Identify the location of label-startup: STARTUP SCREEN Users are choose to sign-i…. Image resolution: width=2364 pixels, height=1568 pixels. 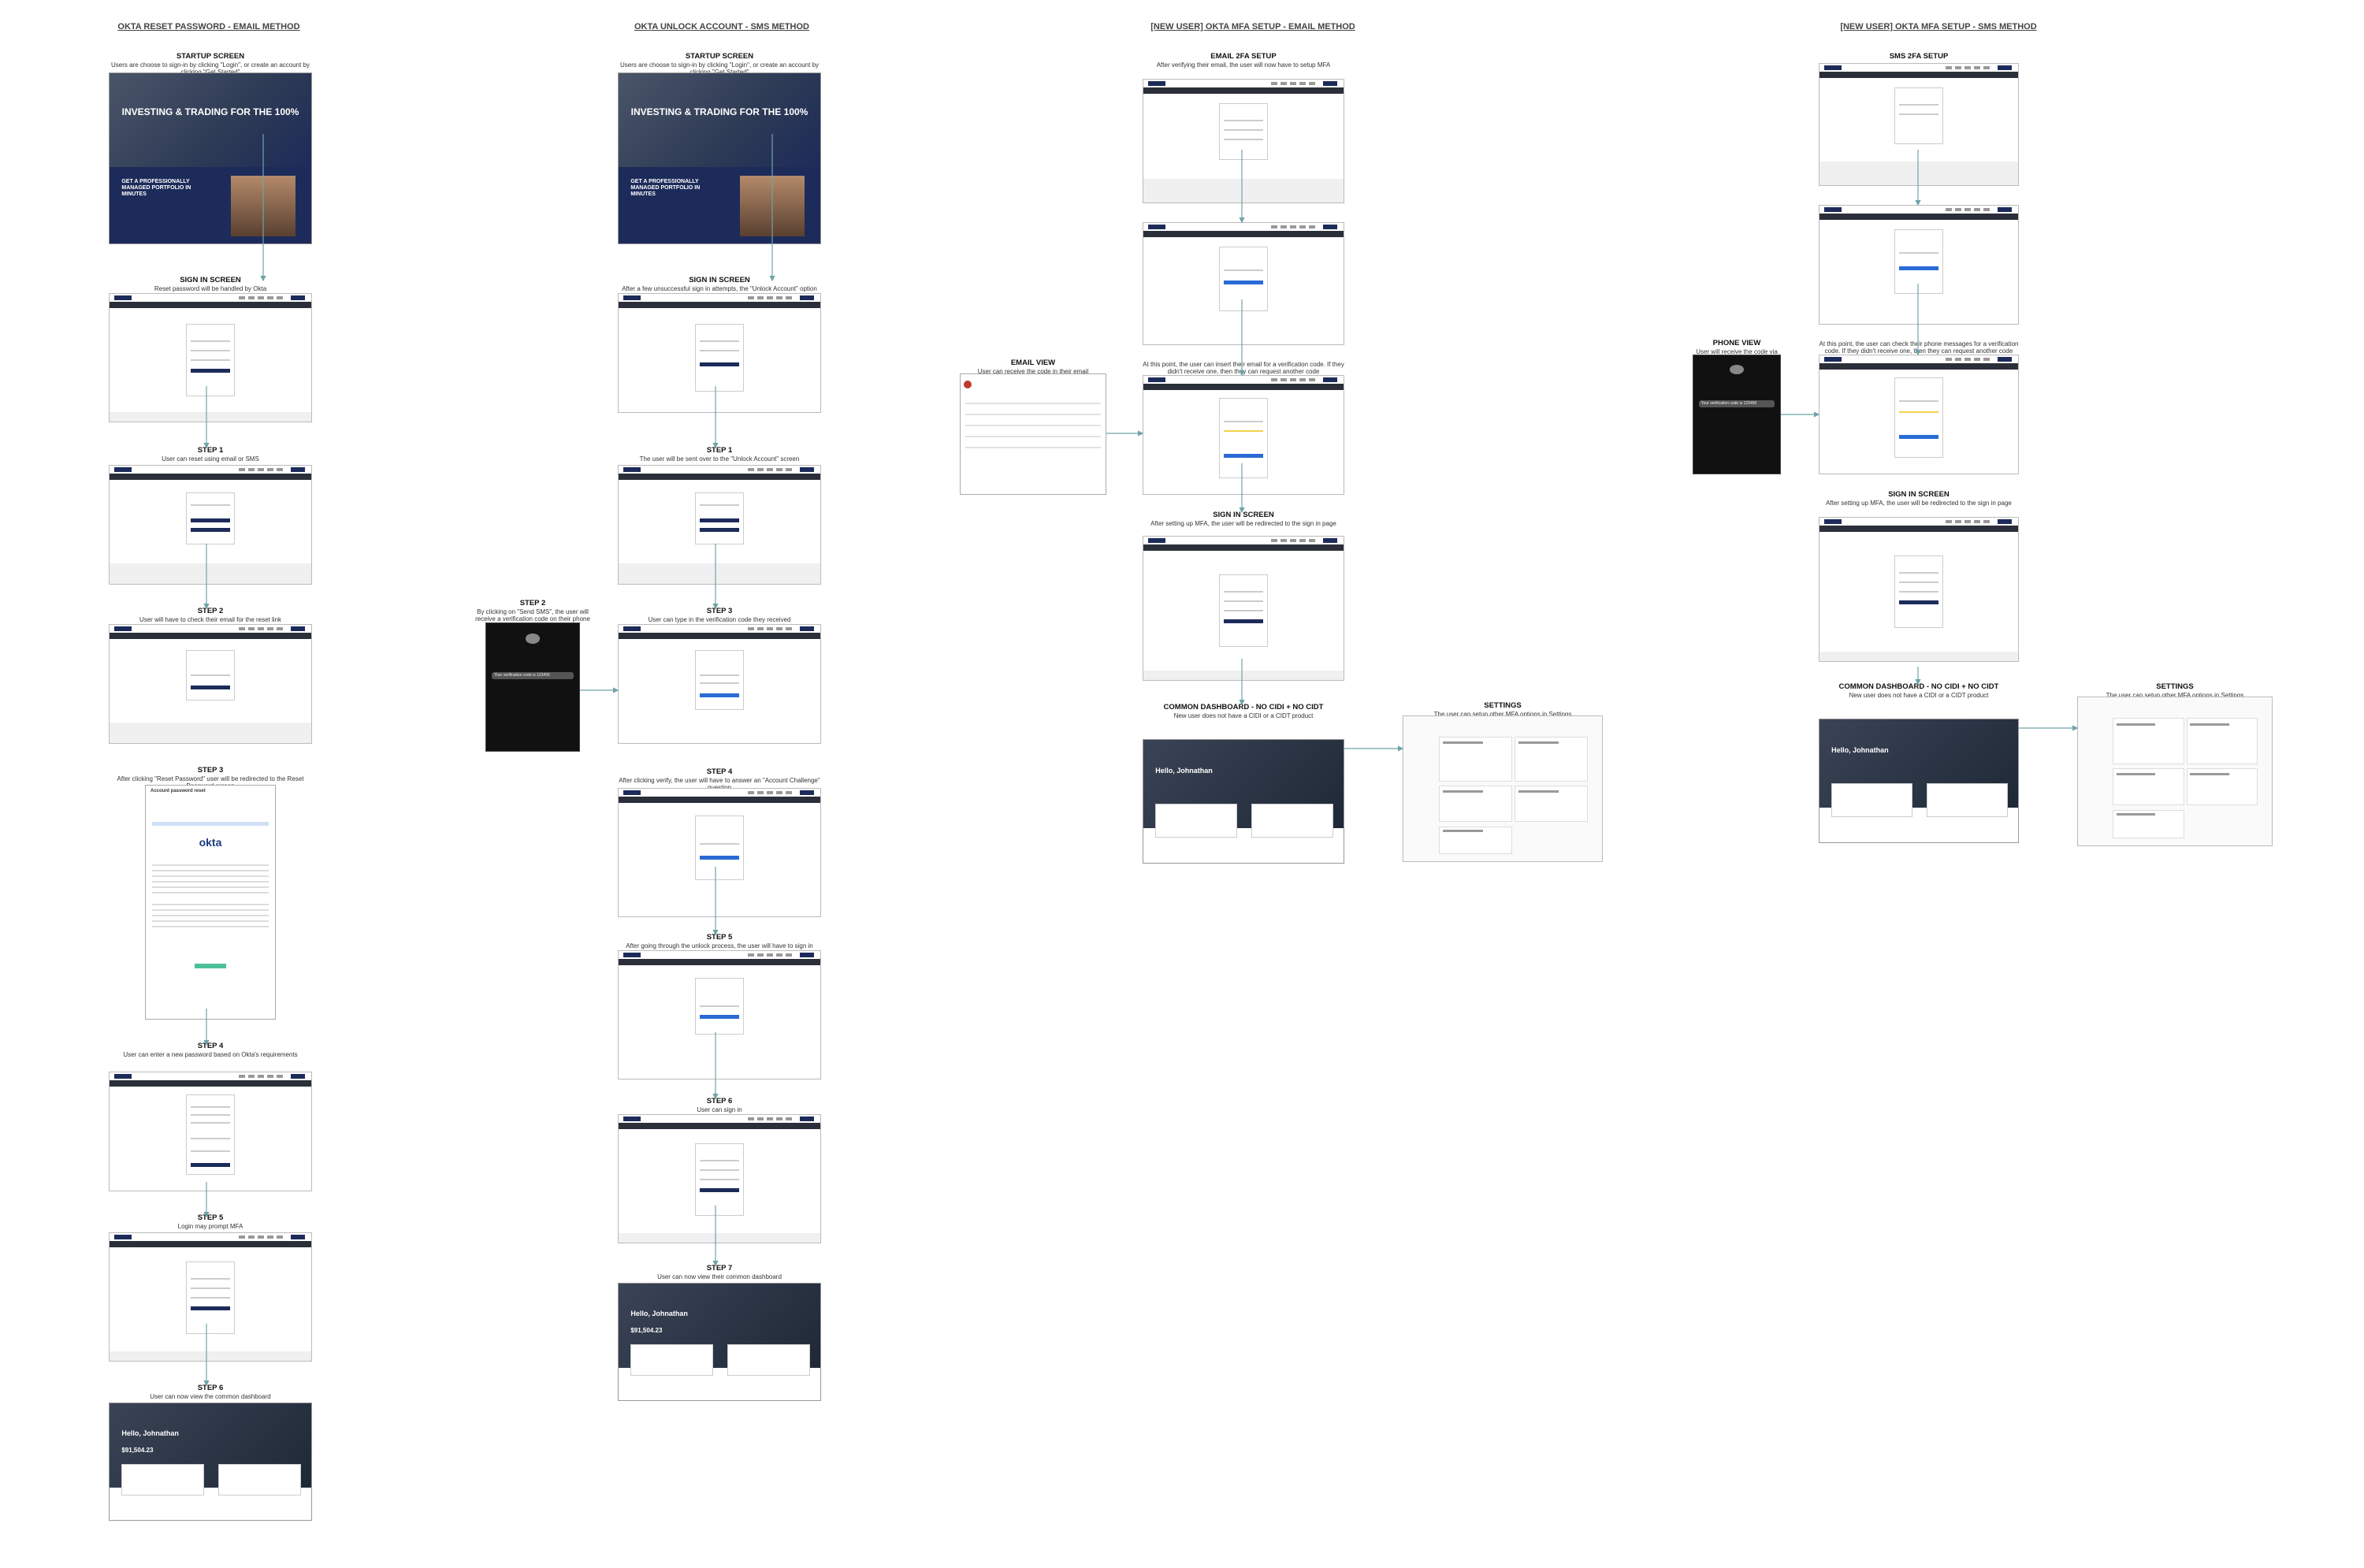
(210, 64).